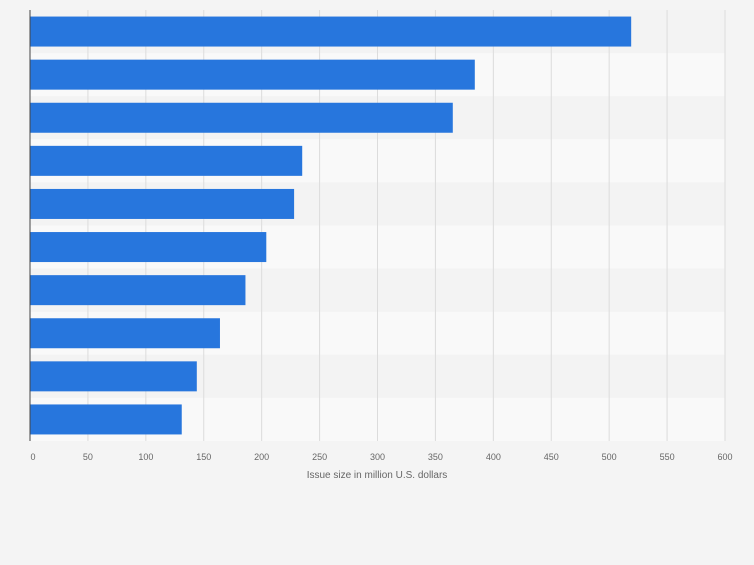 This screenshot has width=754, height=565. Describe the element at coordinates (667, 457) in the screenshot. I see `x-tick-label: 550` at that location.